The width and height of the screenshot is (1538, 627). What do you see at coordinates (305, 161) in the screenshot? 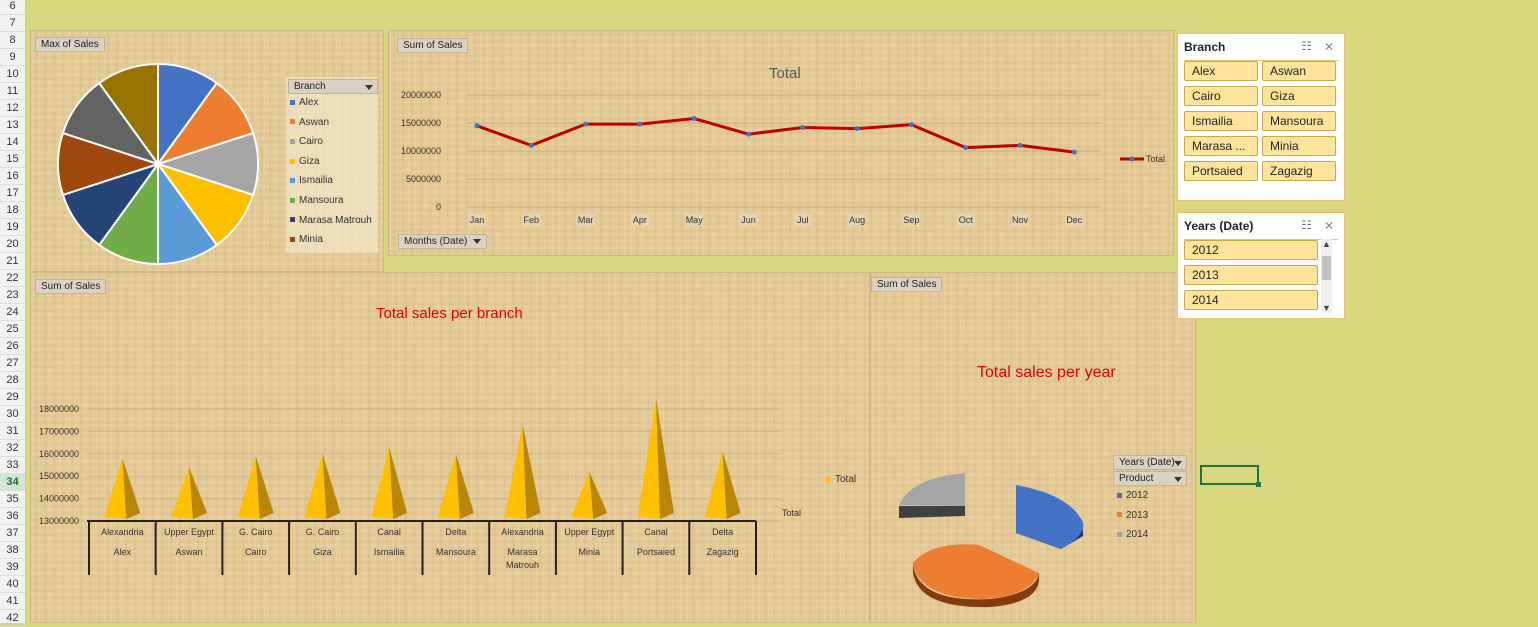
I see `pie-legend-item: Giza` at bounding box center [305, 161].